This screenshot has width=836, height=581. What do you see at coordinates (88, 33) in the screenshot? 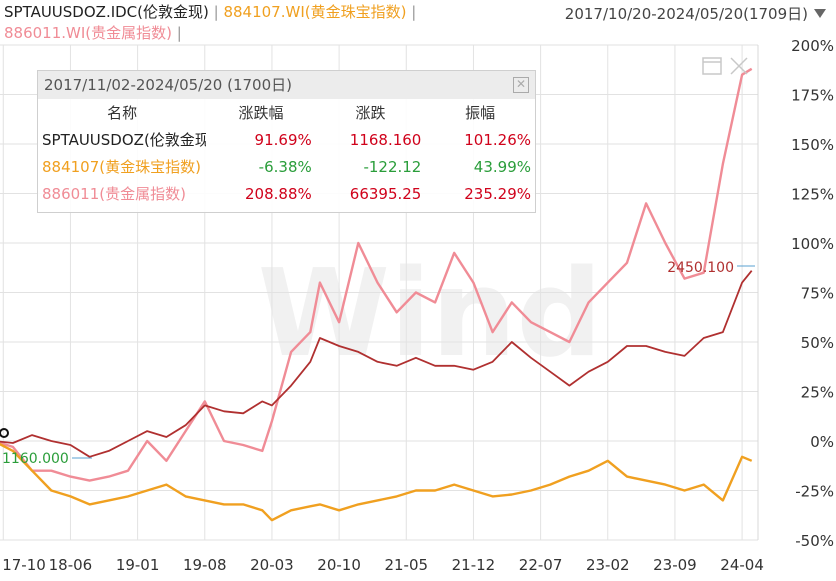
I see `legend-series-metals: 886011.WI(贵金属指数)` at bounding box center [88, 33].